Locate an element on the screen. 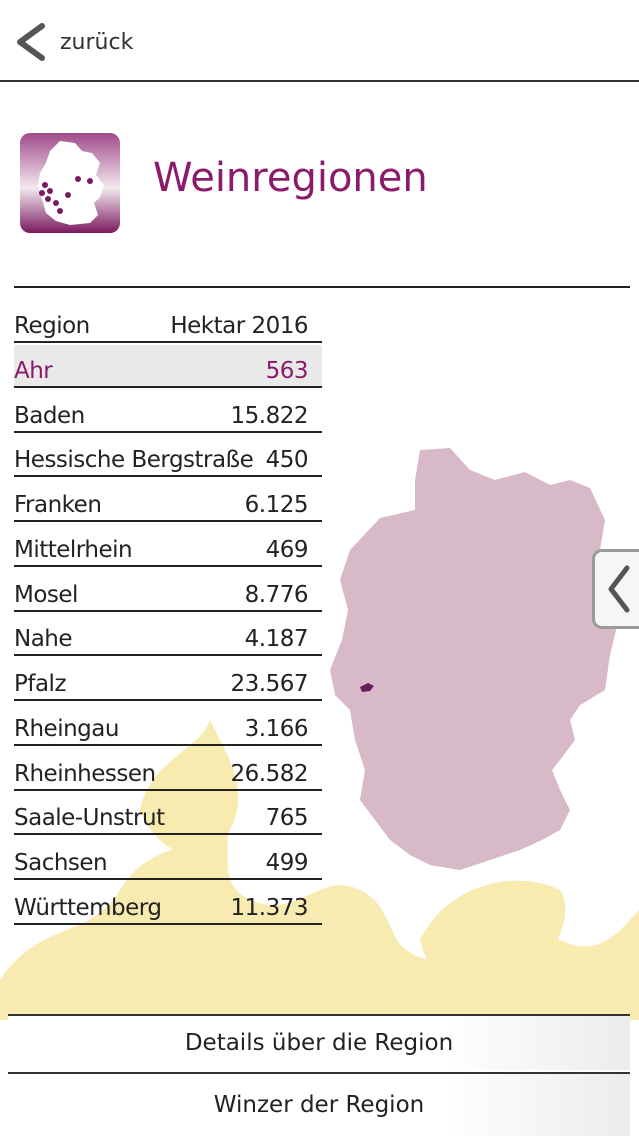 Image resolution: width=639 pixels, height=1136 pixels. region-hectares: 499 is located at coordinates (287, 863).